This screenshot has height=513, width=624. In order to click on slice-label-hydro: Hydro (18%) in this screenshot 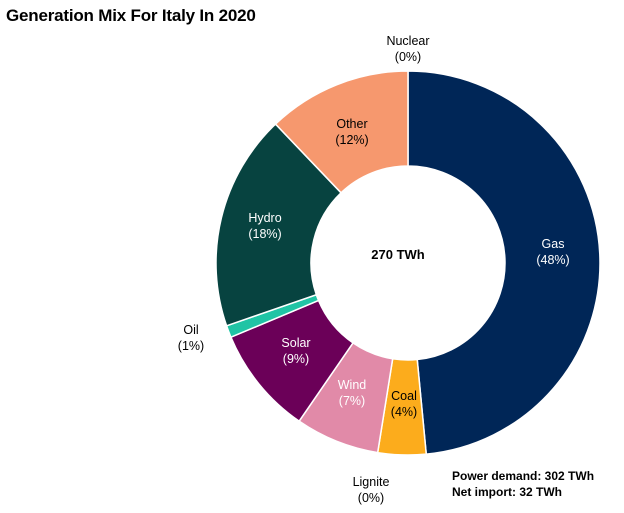, I will do `click(264, 226)`.